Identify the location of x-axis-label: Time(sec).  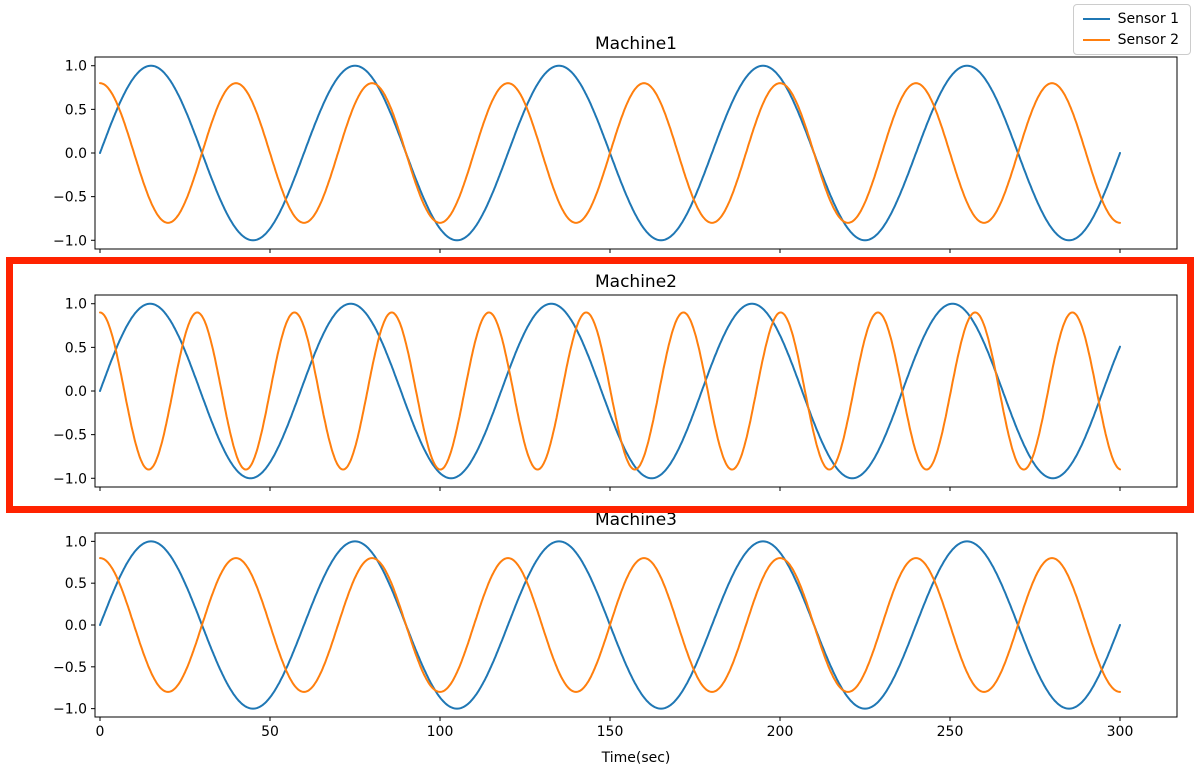
(636, 758).